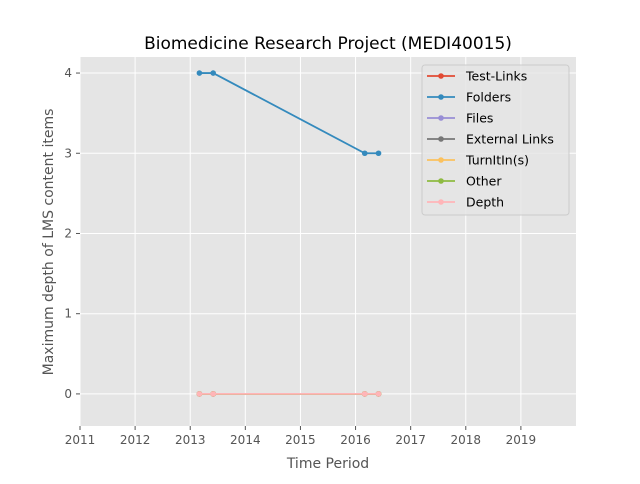  Describe the element at coordinates (484, 181) in the screenshot. I see `legend-label: Other` at that location.